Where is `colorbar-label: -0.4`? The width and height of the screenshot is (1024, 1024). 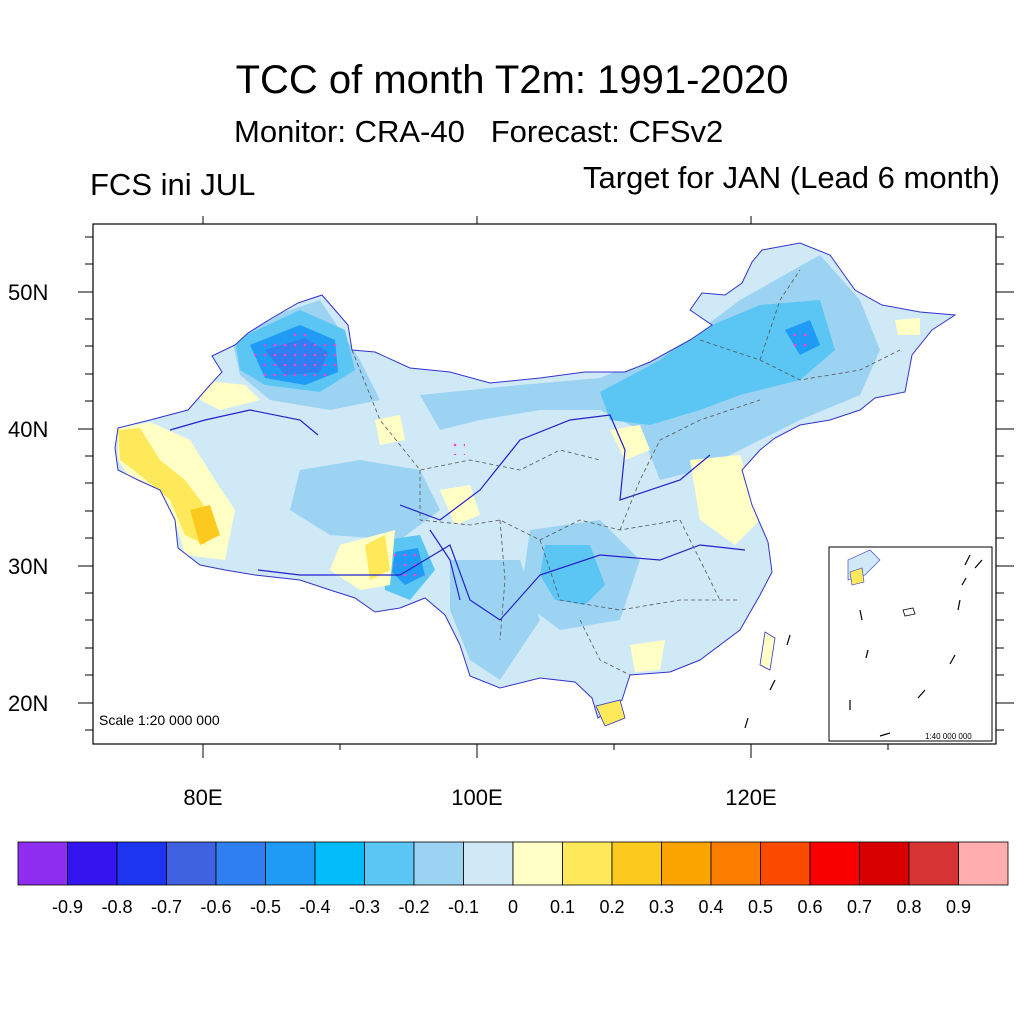
colorbar-label: -0.4 is located at coordinates (314, 907).